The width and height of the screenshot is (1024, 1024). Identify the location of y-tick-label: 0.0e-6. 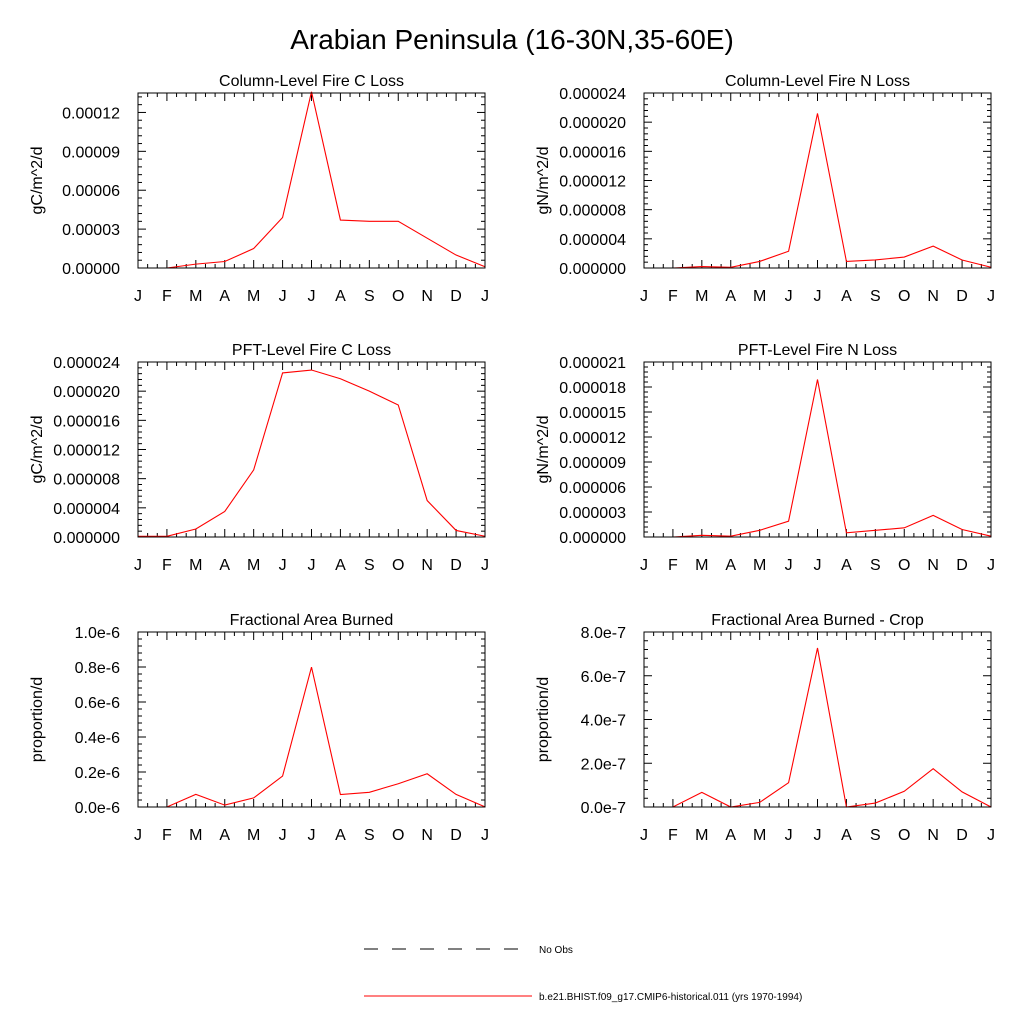
(97, 808).